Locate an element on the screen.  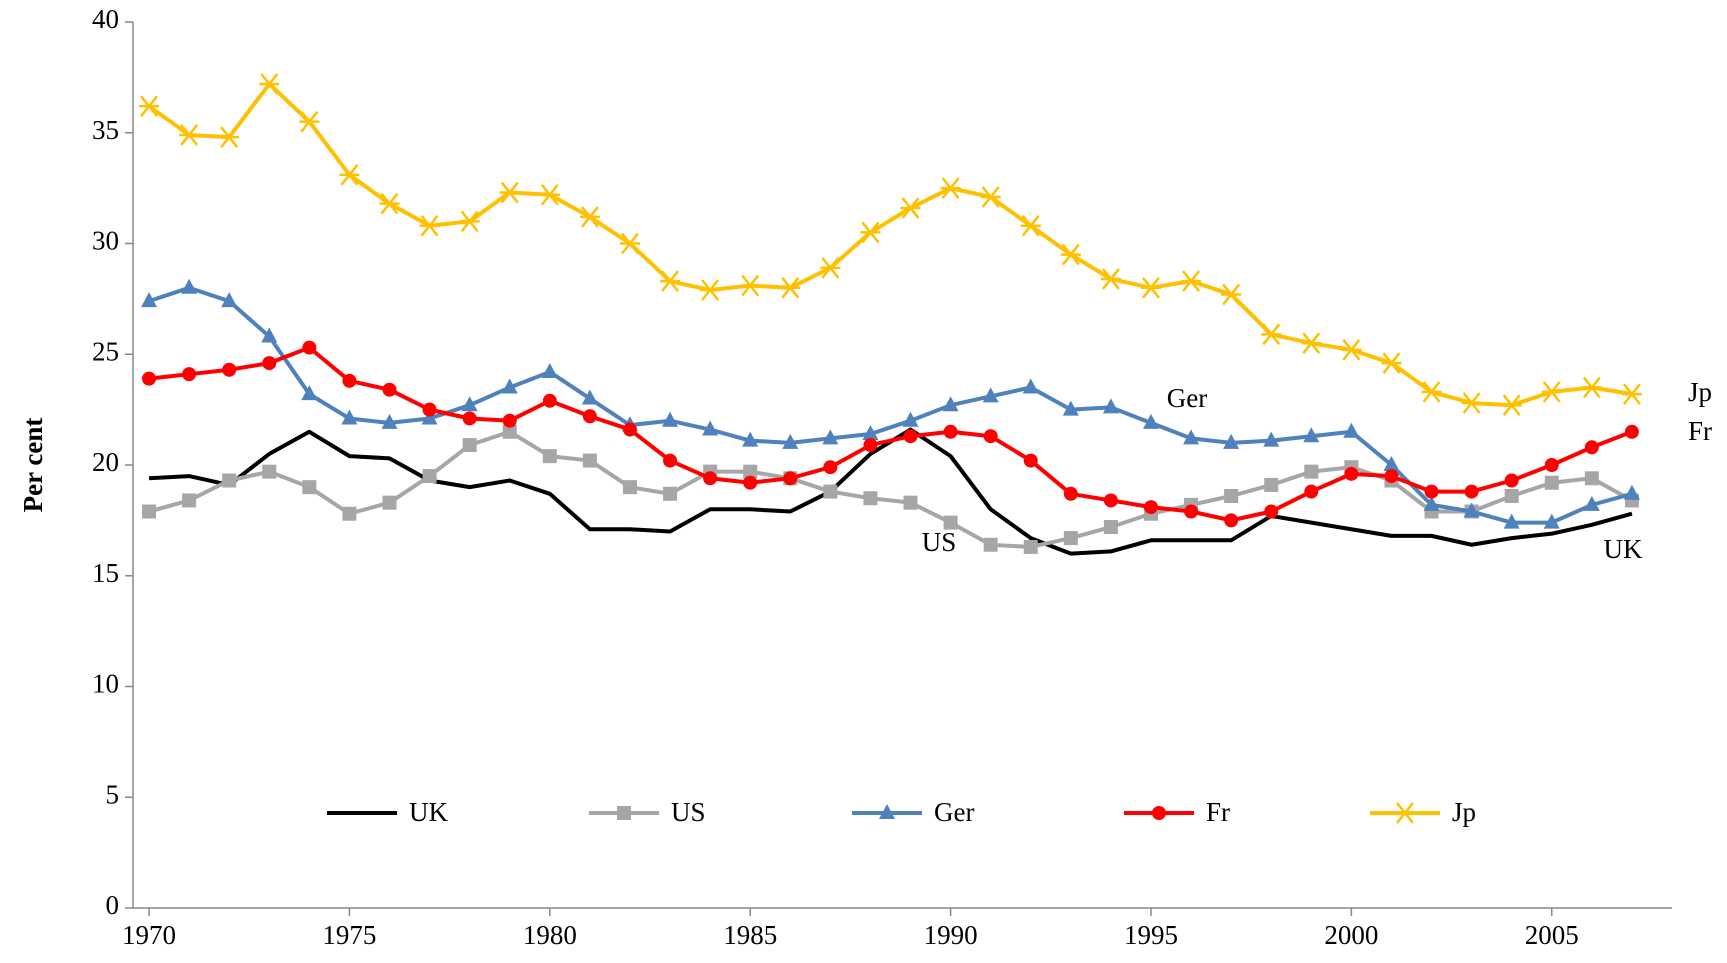
x-tick-label: 1975 is located at coordinates (349, 935).